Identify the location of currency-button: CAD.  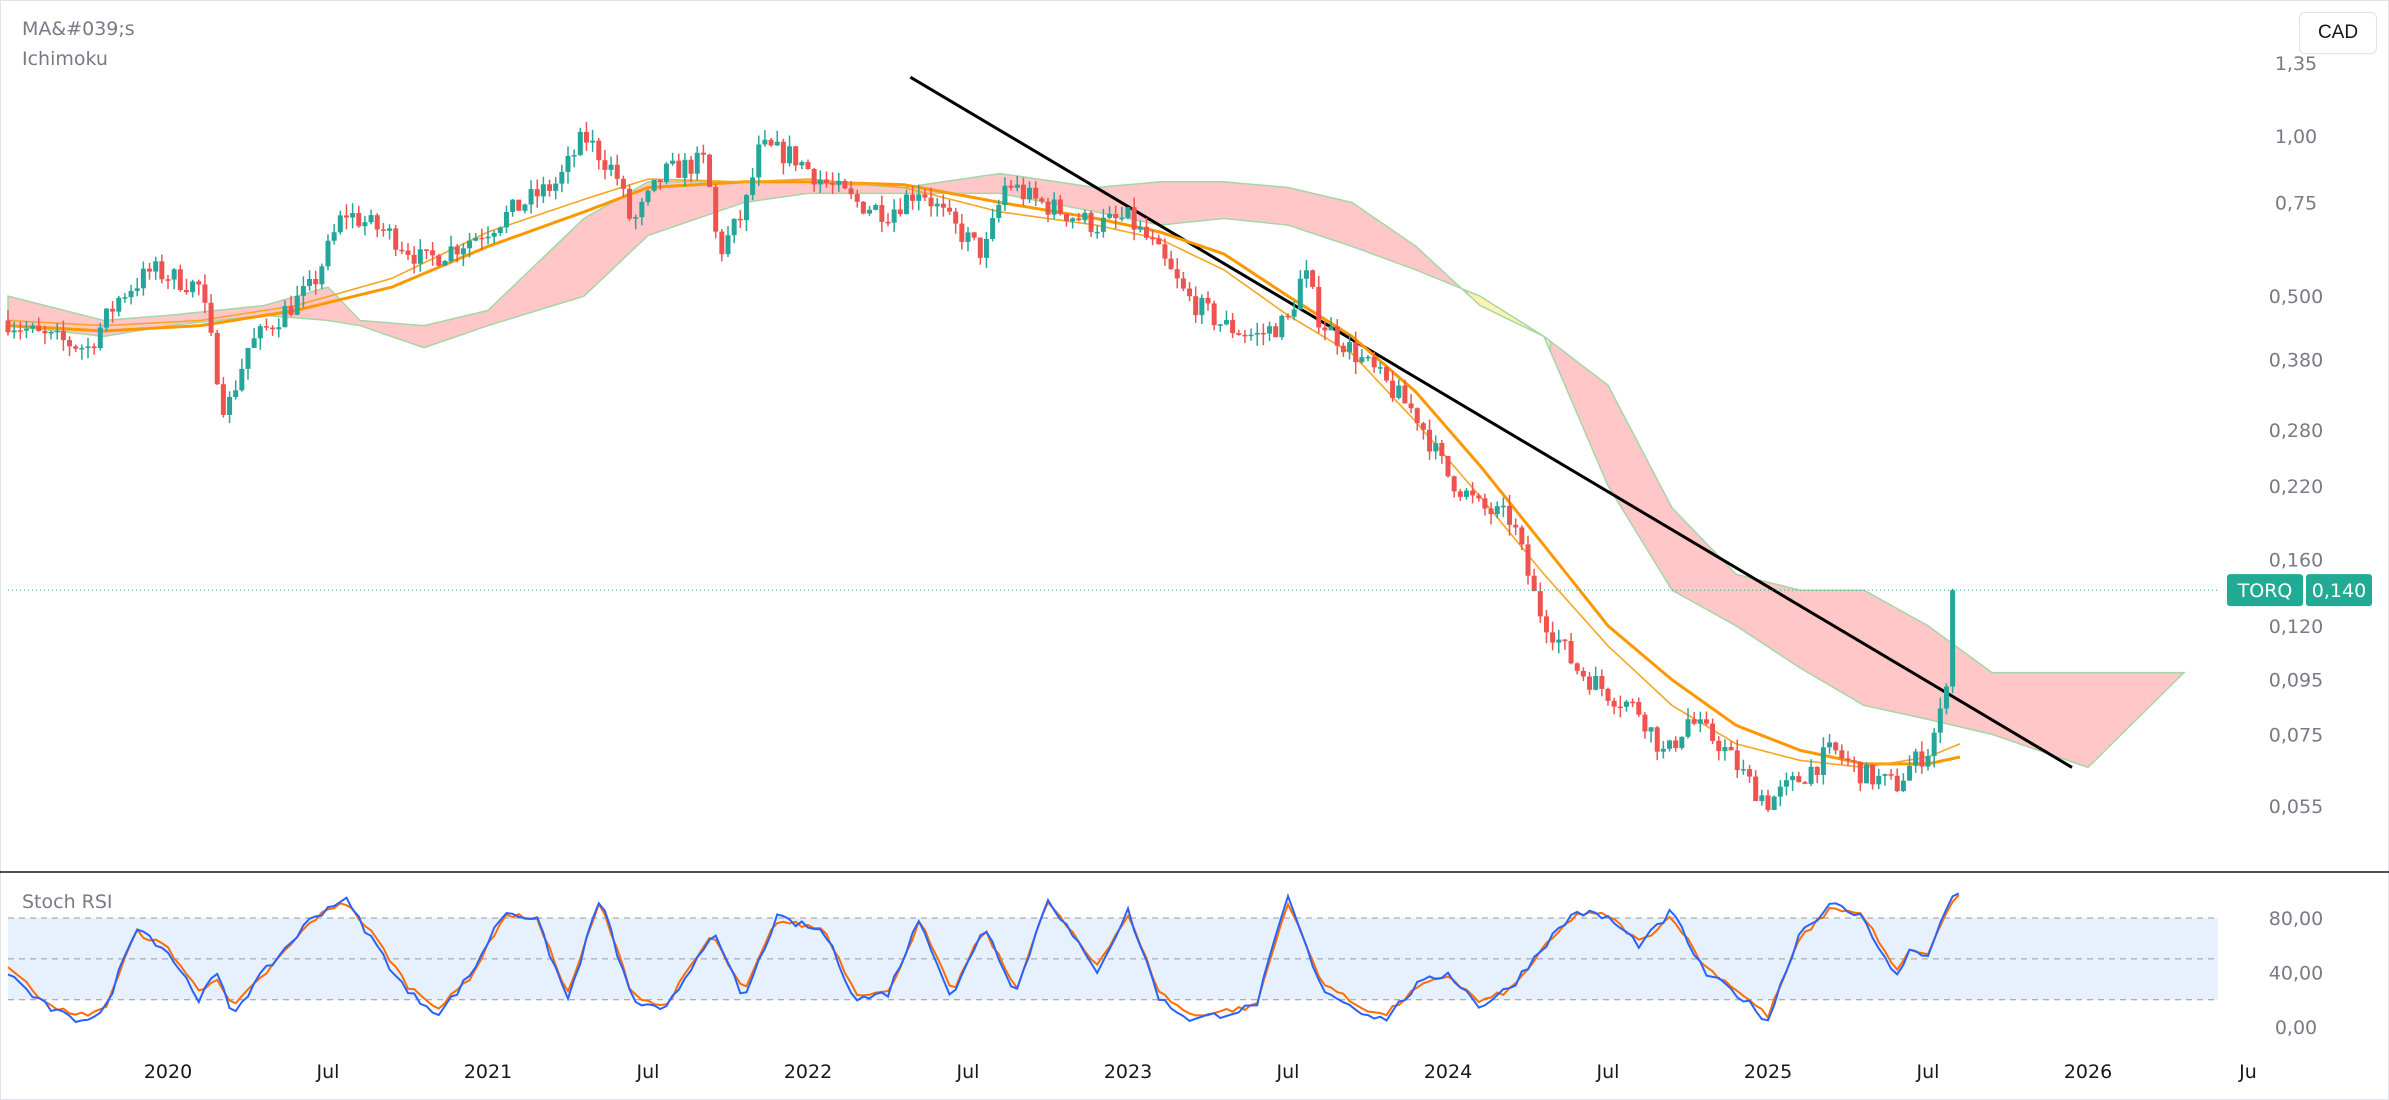
(2338, 33).